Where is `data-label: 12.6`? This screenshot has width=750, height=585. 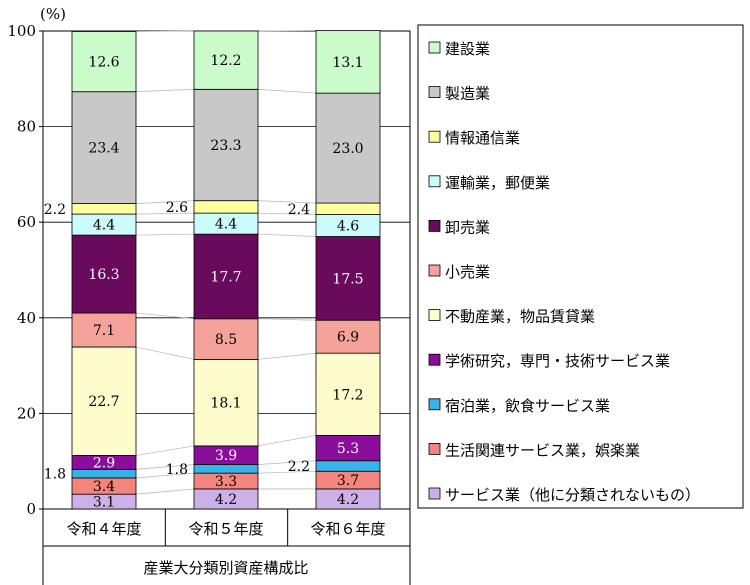 data-label: 12.6 is located at coordinates (103, 63).